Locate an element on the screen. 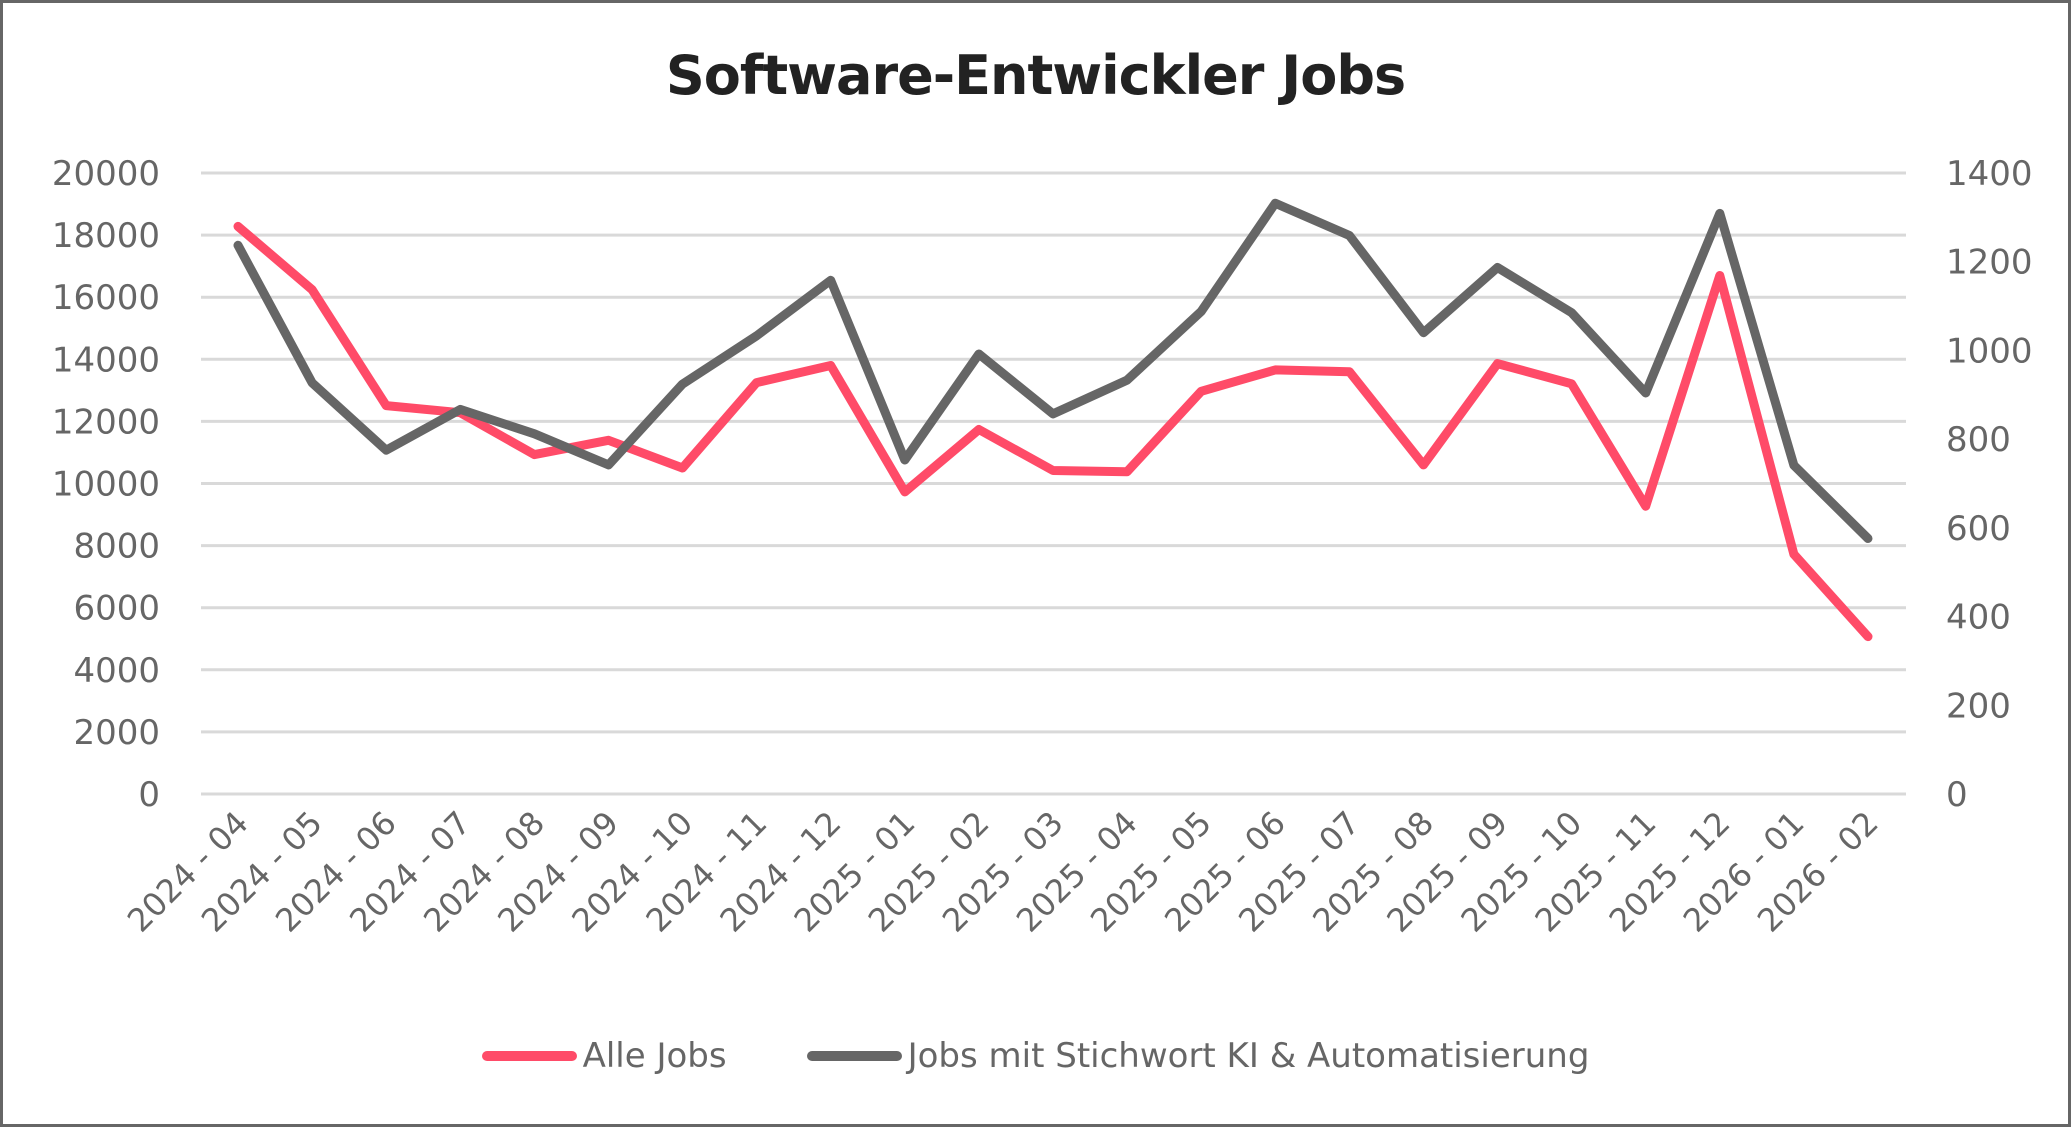  legend-swatch-ki-jobs is located at coordinates (854, 1056).